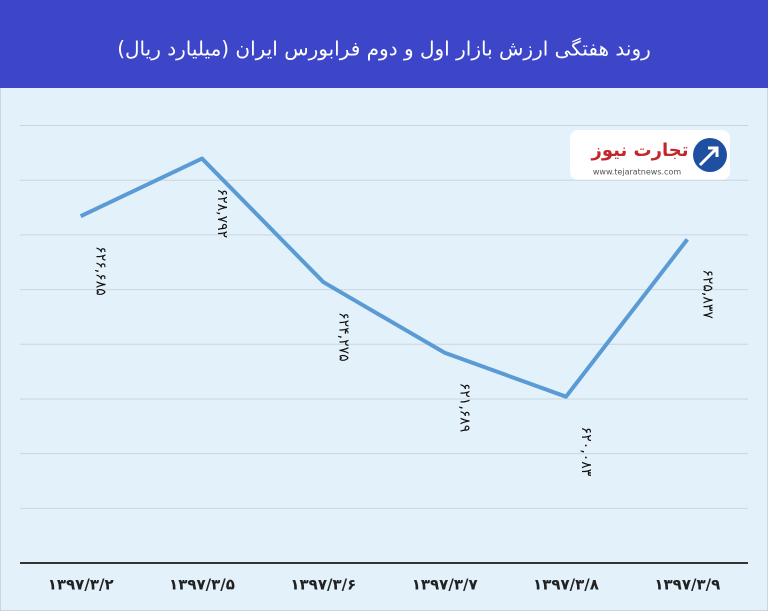 This screenshot has height=615, width=768. I want to click on logo-name: تجارت نیوز, so click(640, 150).